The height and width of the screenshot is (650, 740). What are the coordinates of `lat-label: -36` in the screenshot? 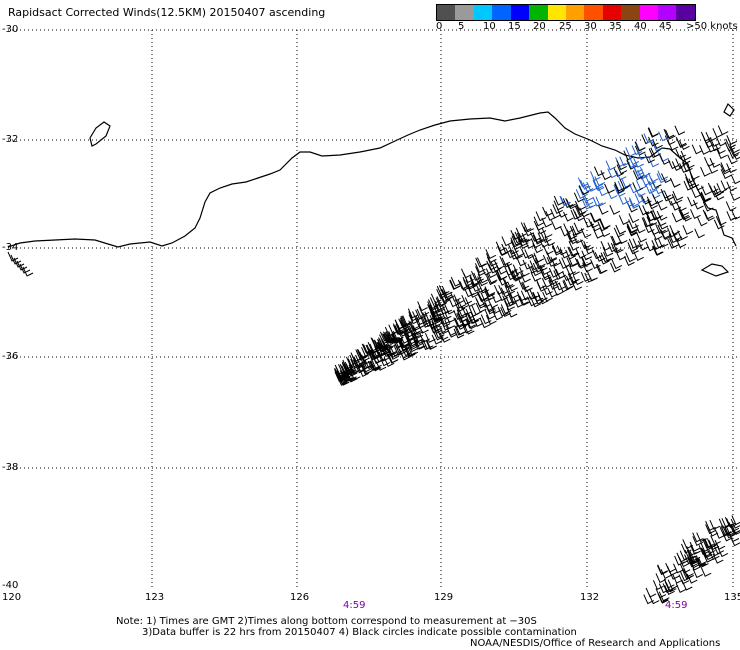 It's located at (10, 356).